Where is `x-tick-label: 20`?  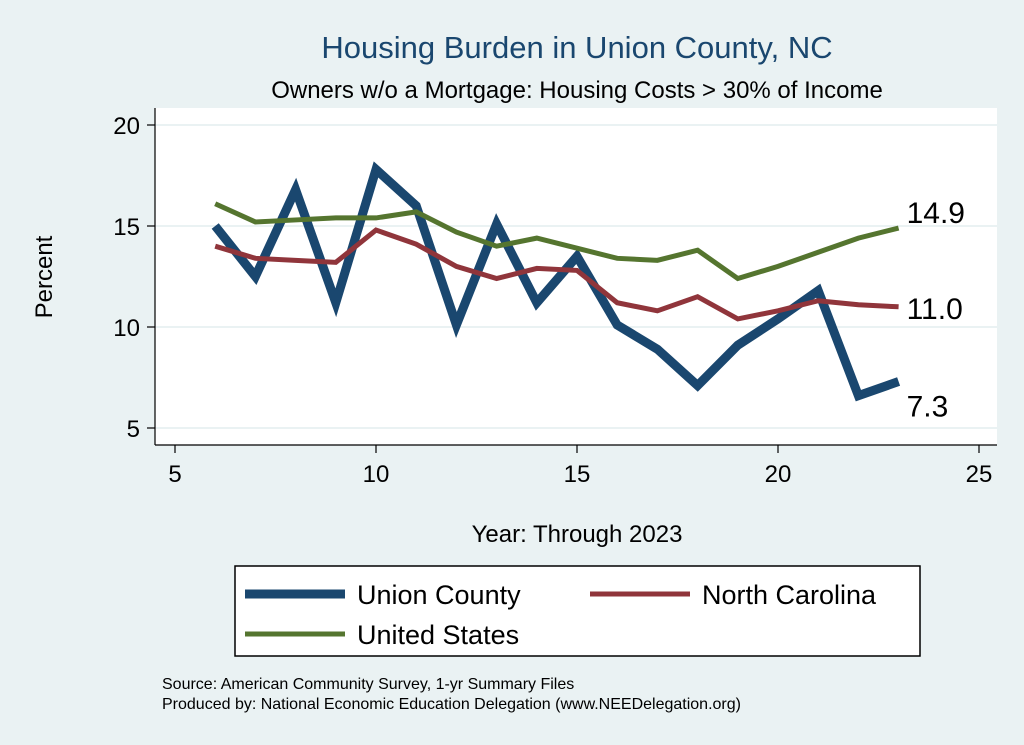 x-tick-label: 20 is located at coordinates (778, 474).